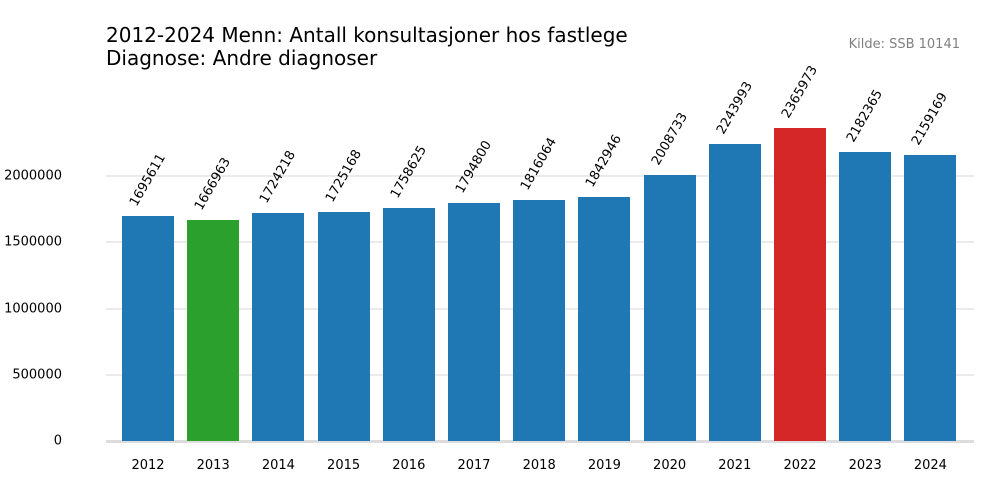 The image size is (1000, 500). What do you see at coordinates (865, 116) in the screenshot?
I see `value-label: 2182365` at bounding box center [865, 116].